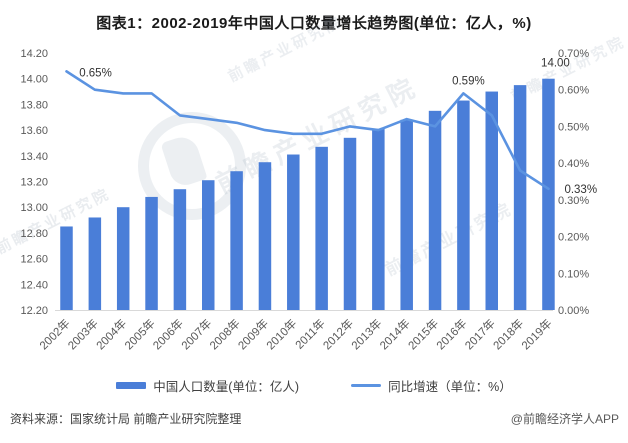  What do you see at coordinates (34, 311) in the screenshot?
I see `left-axis-tick: 12.20` at bounding box center [34, 311].